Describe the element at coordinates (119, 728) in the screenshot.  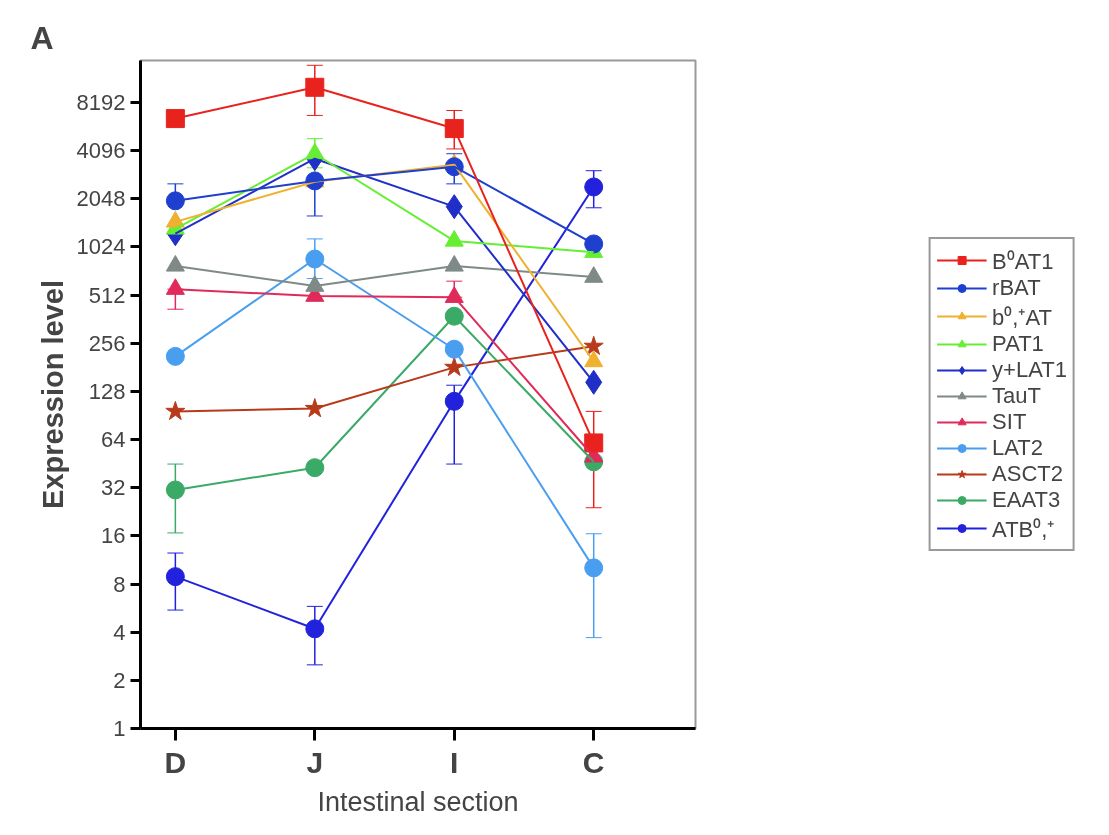
I see `y-tick-label: 1` at that location.